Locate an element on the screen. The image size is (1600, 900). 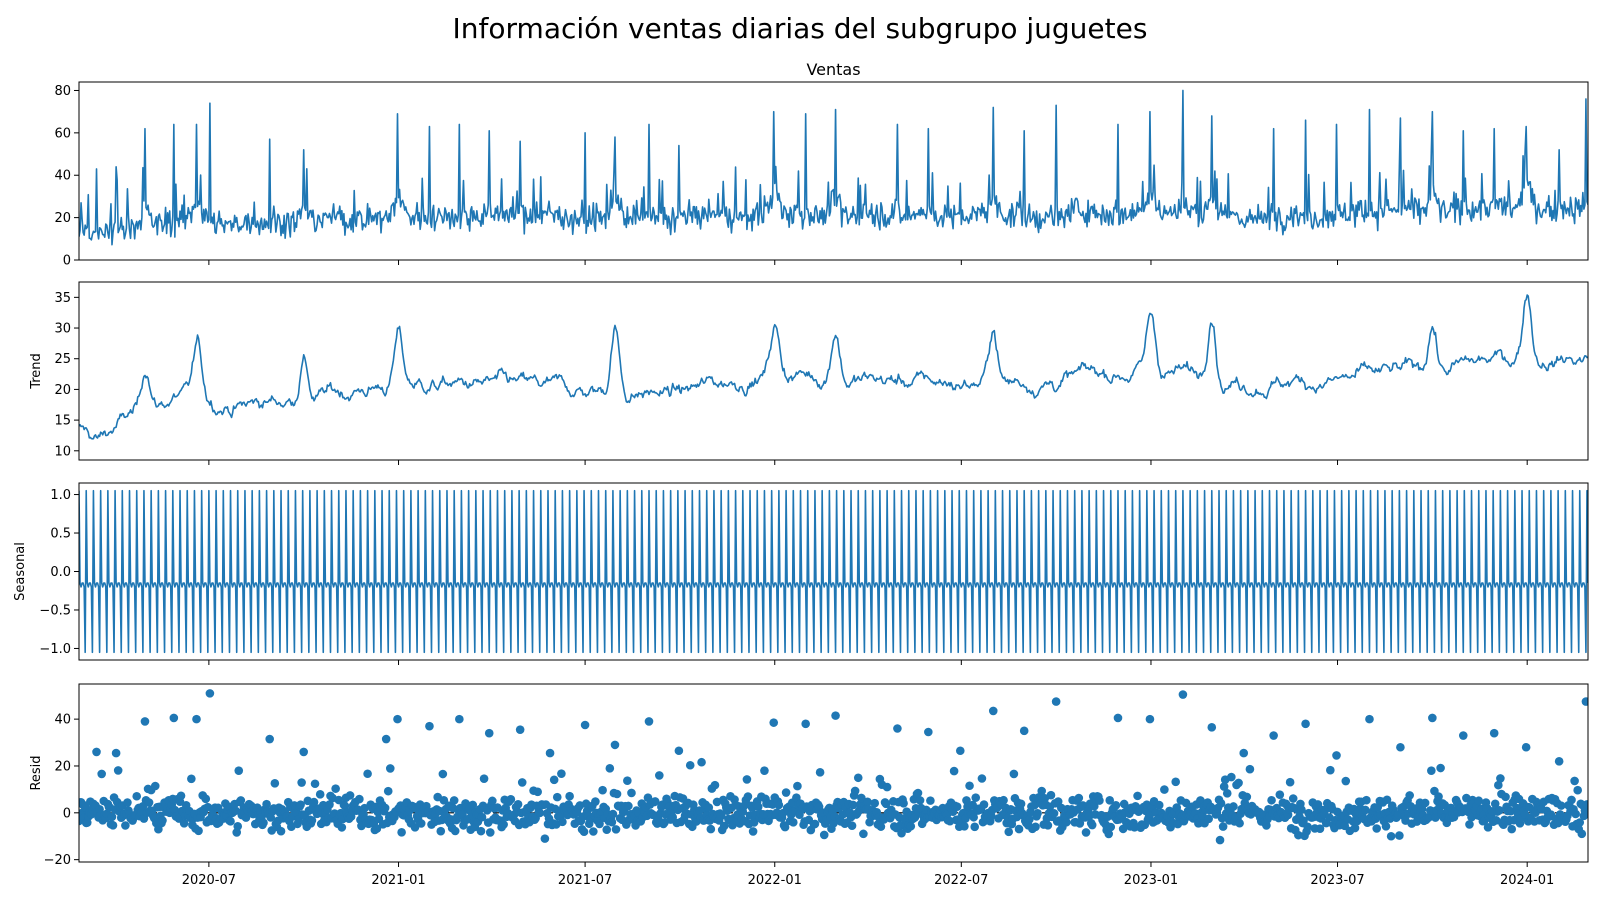
x-tick-label: 2023-01 is located at coordinates (1151, 880).